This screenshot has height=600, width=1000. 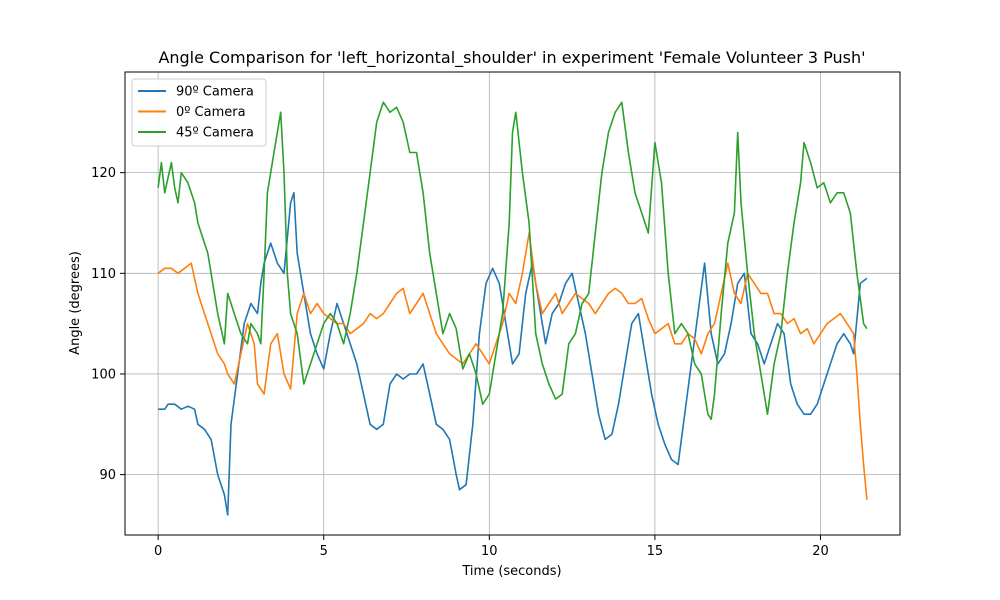 What do you see at coordinates (211, 112) in the screenshot?
I see `legend-label: 0º Camera` at bounding box center [211, 112].